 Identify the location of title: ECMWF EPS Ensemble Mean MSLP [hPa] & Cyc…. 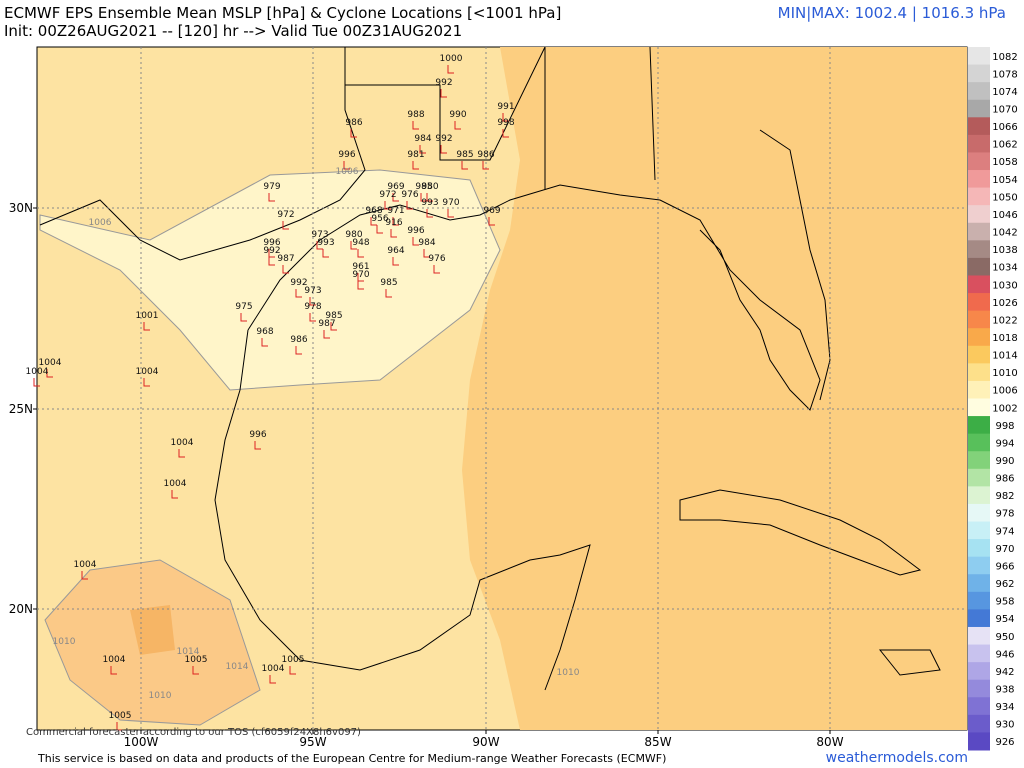
(283, 13).